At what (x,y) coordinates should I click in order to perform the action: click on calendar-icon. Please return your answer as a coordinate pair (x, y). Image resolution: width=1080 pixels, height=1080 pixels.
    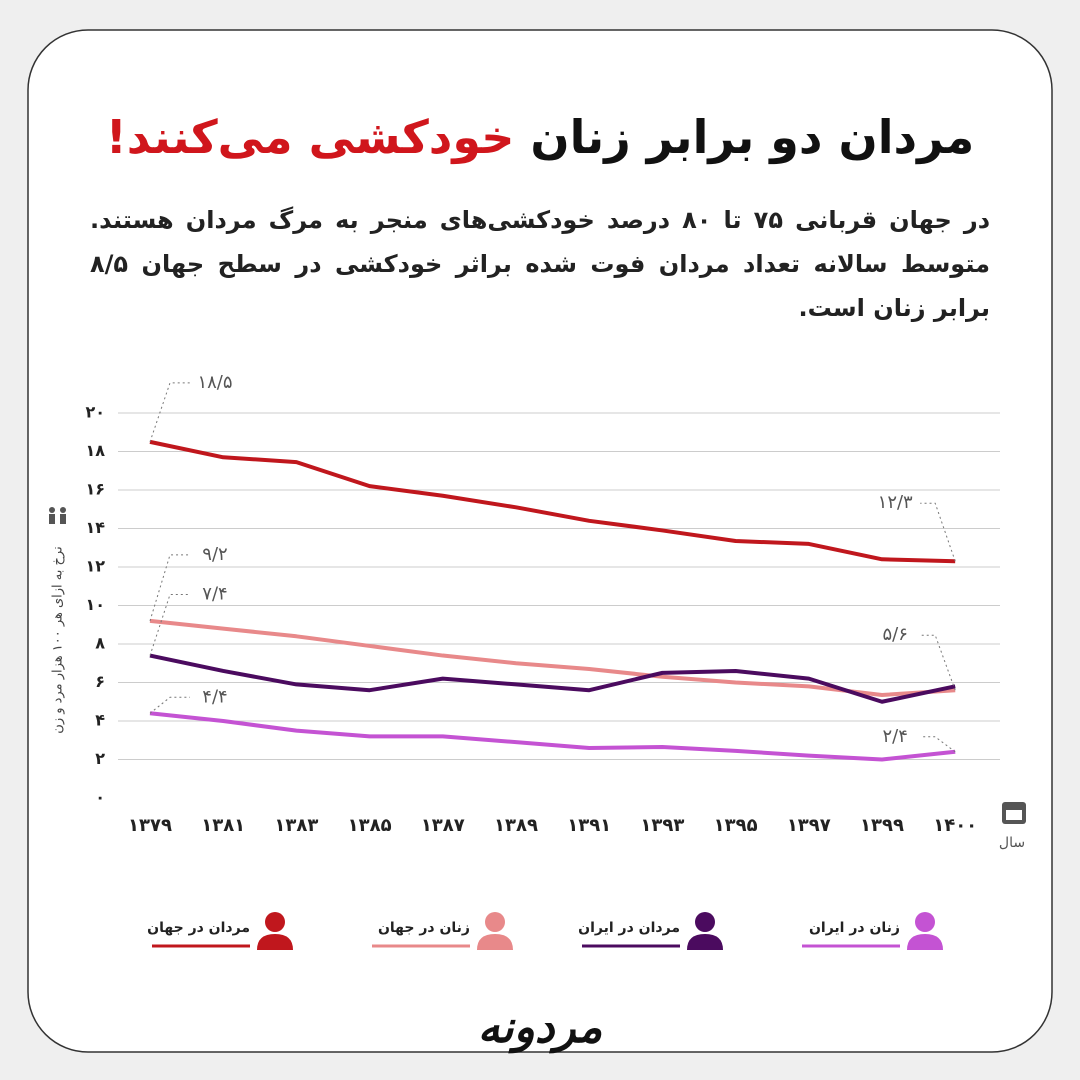
    Looking at the image, I should click on (1014, 813).